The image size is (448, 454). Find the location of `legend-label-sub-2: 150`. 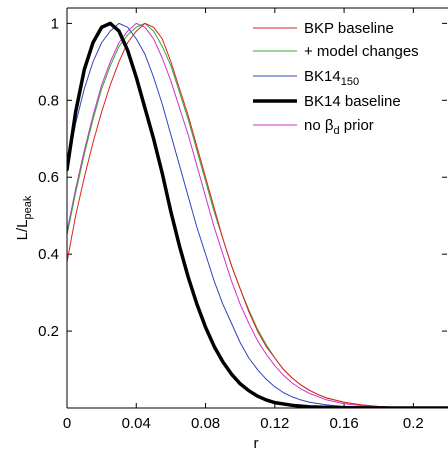

legend-label-sub-2: 150 is located at coordinates (350, 82).